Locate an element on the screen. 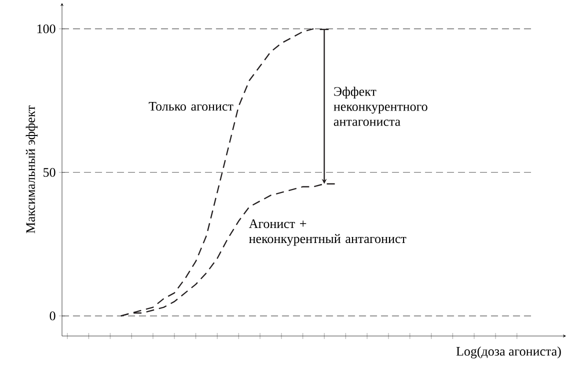 The height and width of the screenshot is (368, 566). annotation: Эффект неконкурентного антагониста is located at coordinates (381, 106).